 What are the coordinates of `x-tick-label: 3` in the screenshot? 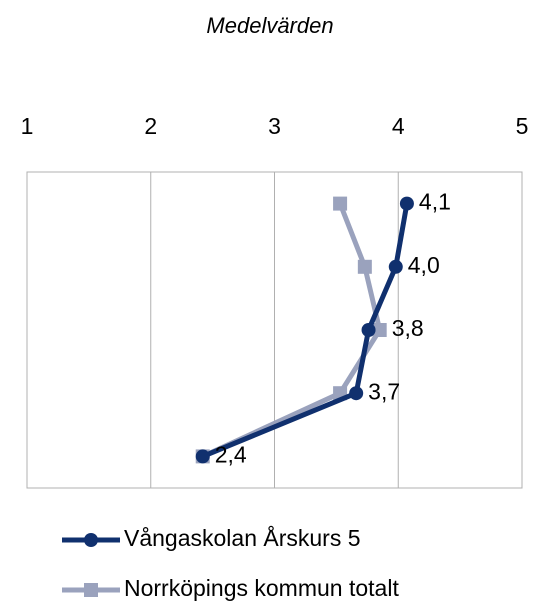 It's located at (274, 126).